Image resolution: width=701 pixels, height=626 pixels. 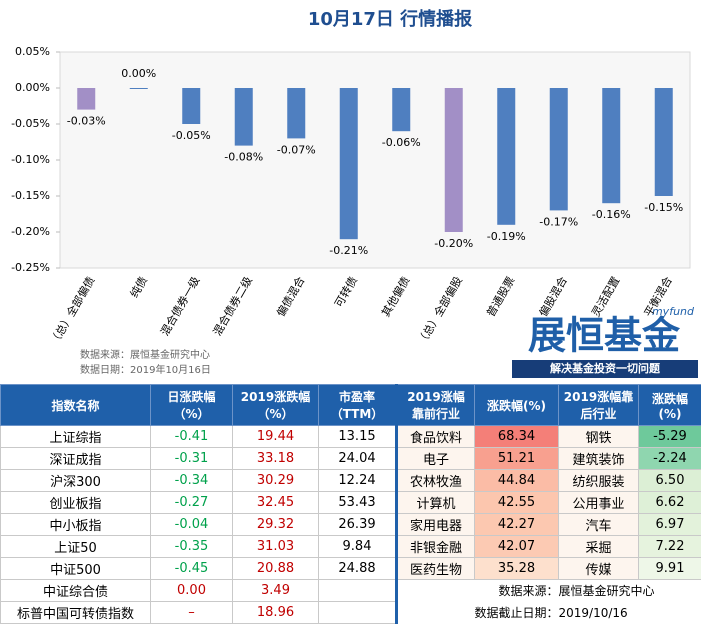 I want to click on table-row: 上证综指 -0.41 19.44 13.15 食品饮料 68.34 钢铁 -5.29, so click(x=350, y=436).